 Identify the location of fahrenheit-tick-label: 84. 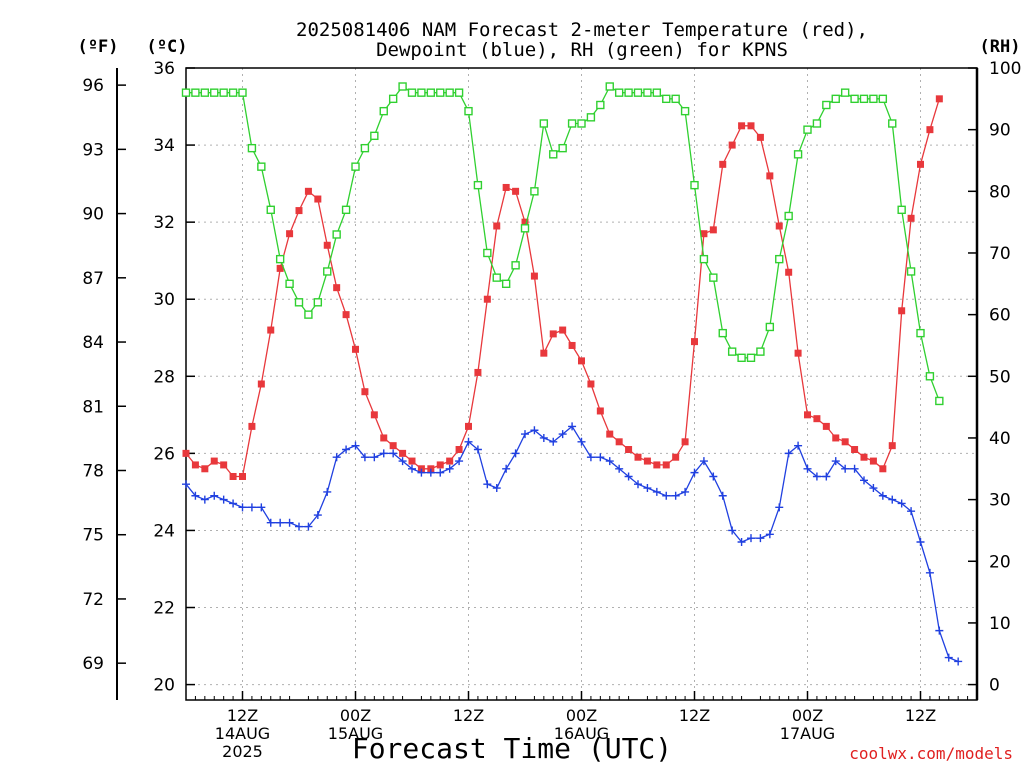
(93, 343).